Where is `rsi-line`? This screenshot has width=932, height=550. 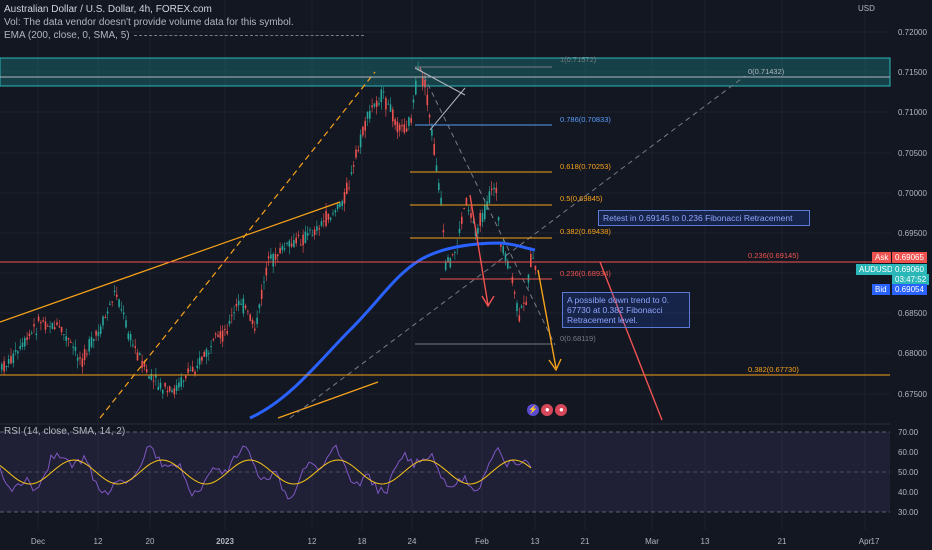 rsi-line is located at coordinates (266, 472).